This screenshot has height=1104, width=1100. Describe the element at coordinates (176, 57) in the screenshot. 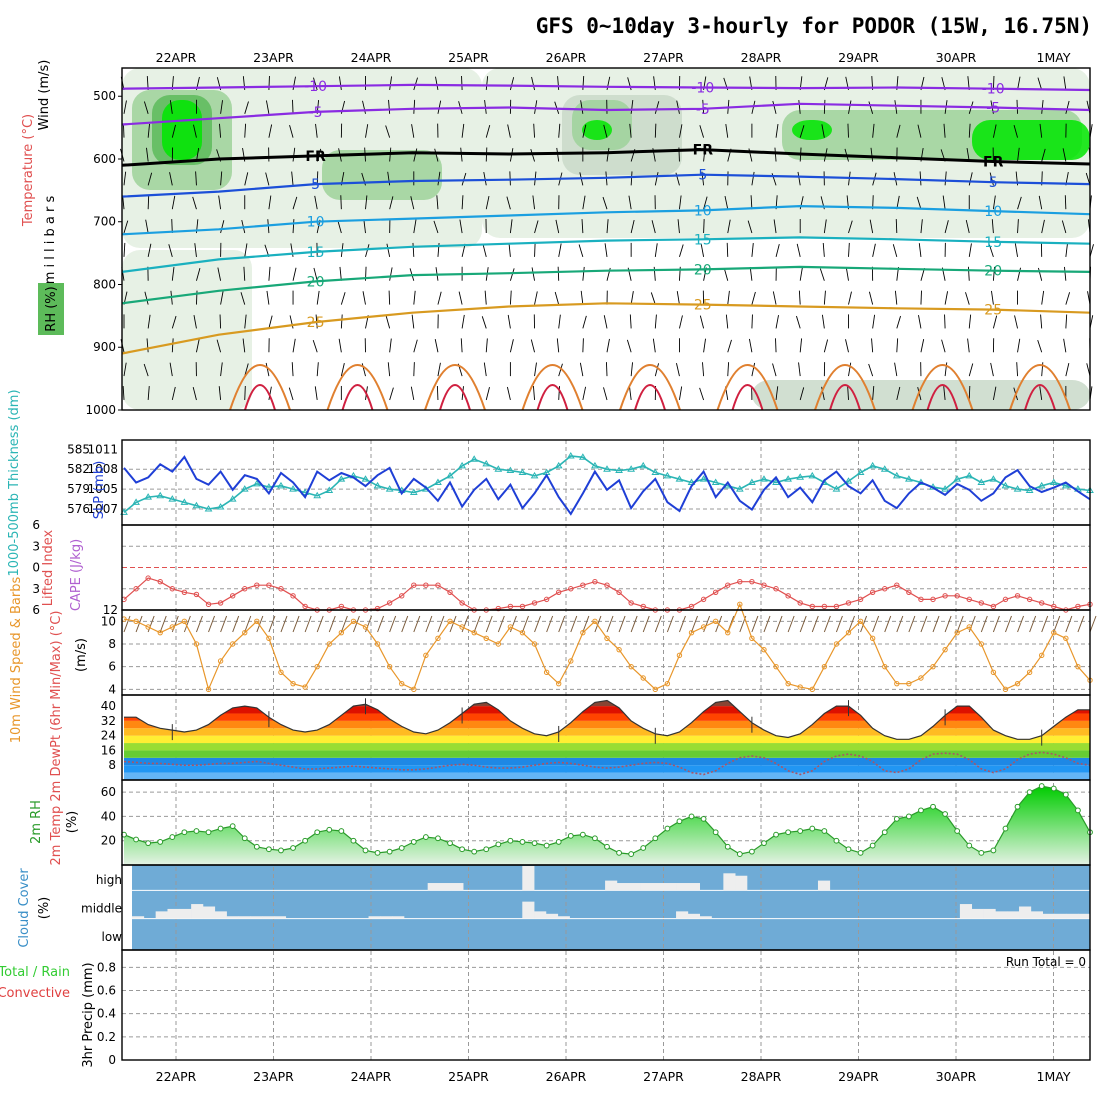

I see `date-label-top: 22APR` at that location.